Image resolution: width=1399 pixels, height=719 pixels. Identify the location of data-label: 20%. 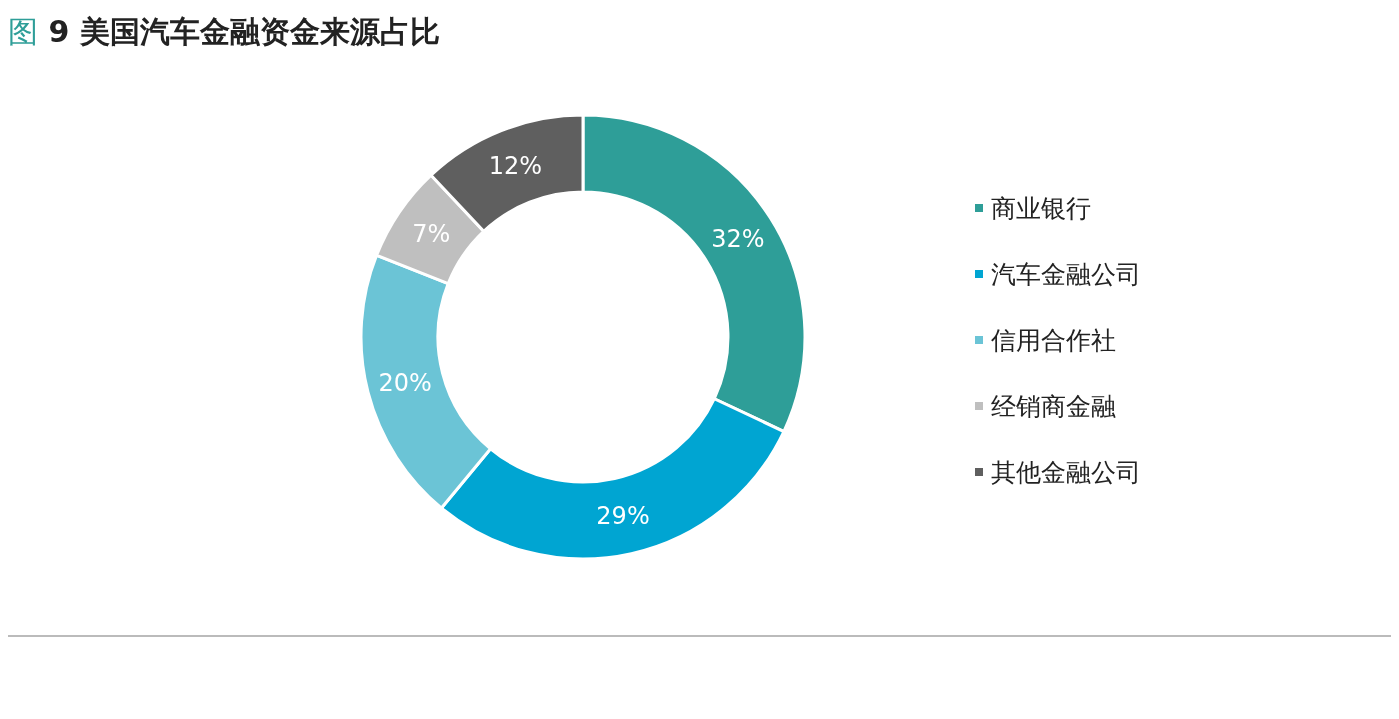
(405, 382).